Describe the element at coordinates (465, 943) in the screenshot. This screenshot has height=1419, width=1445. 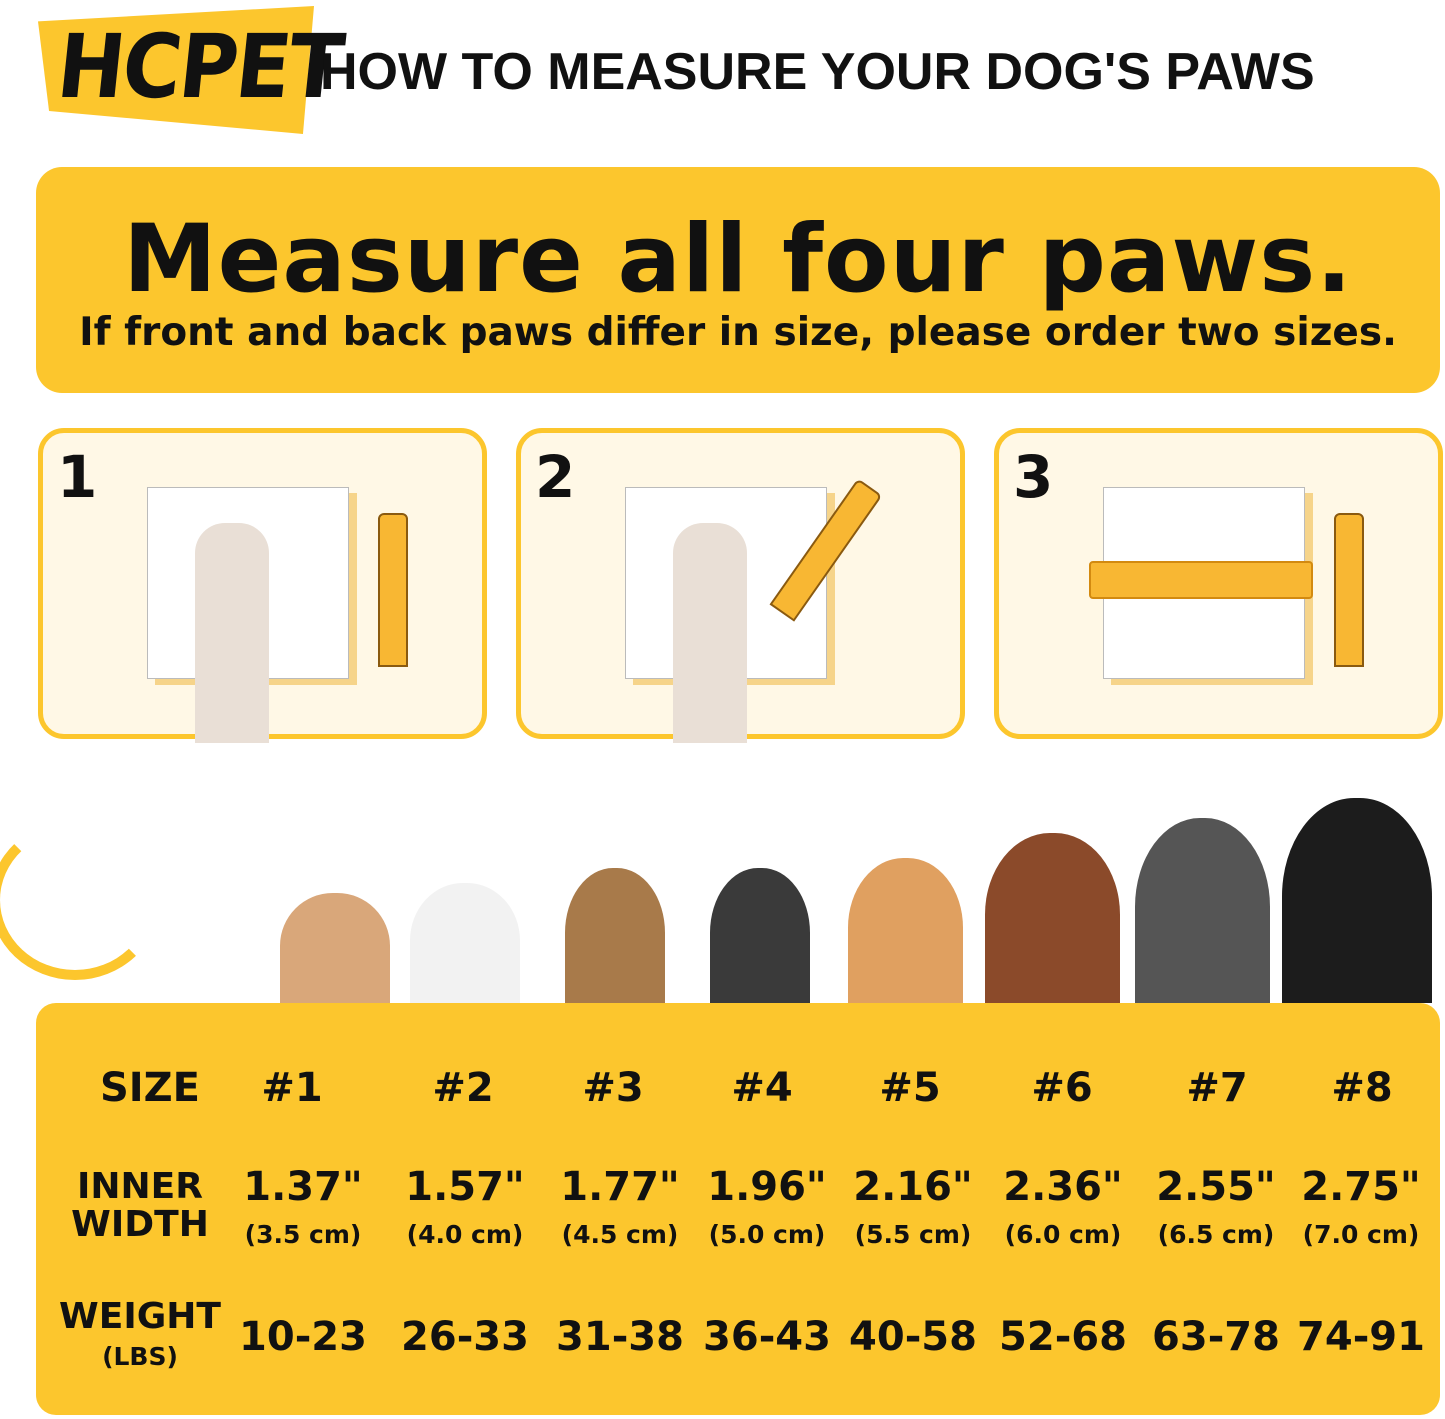
I see `dog-bichon-photo` at that location.